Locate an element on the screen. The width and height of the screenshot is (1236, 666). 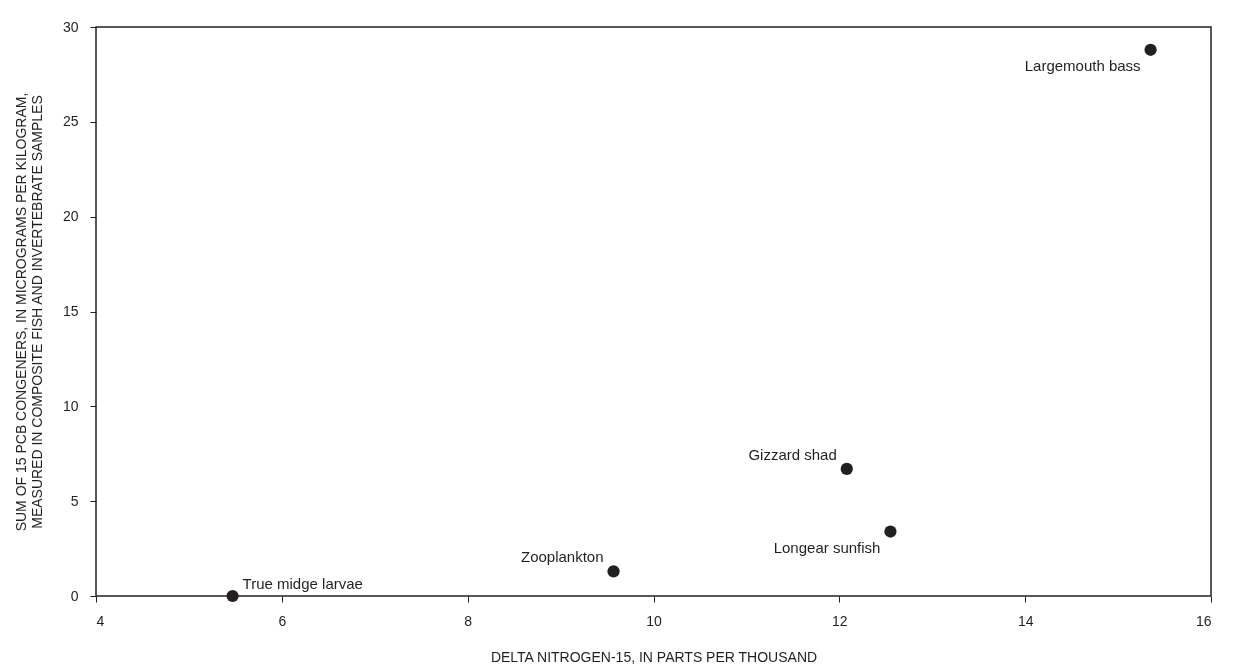
x-tick-label: 10 is located at coordinates (654, 620).